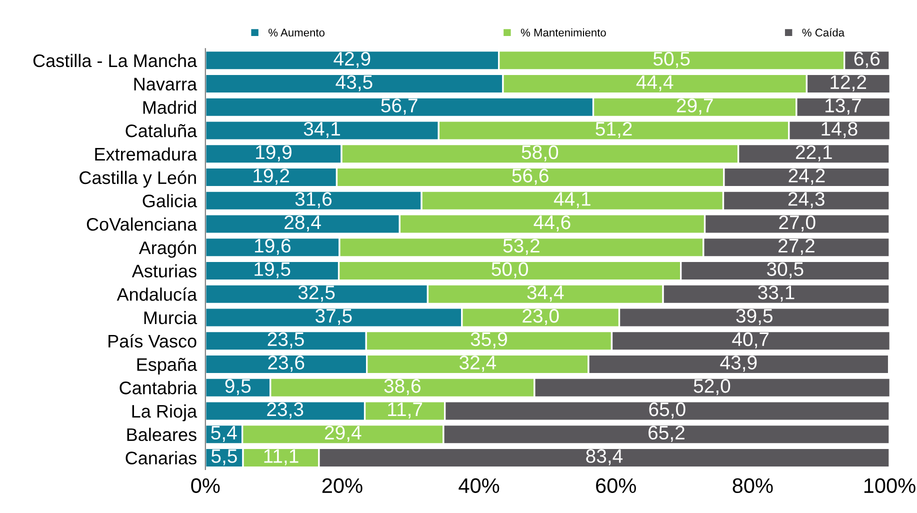 This screenshot has width=917, height=513. I want to click on y-tick-label: España, so click(167, 366).